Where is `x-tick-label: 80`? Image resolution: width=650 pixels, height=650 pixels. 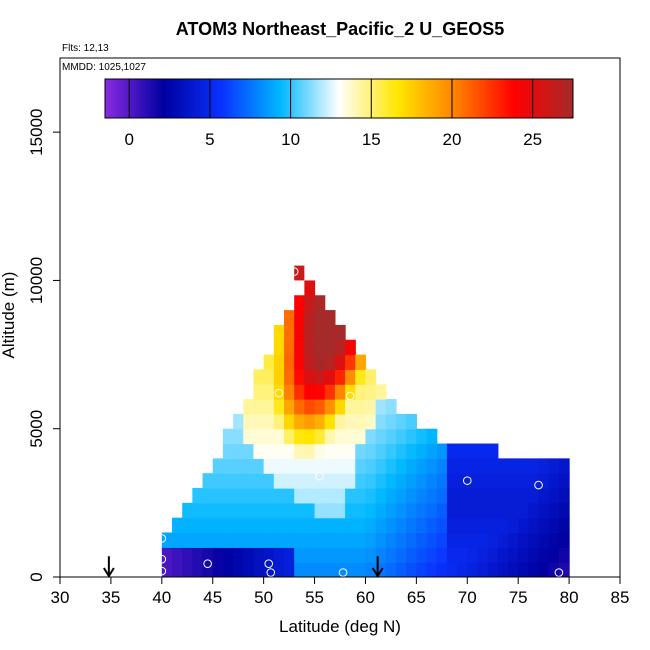 x-tick-label: 80 is located at coordinates (569, 597).